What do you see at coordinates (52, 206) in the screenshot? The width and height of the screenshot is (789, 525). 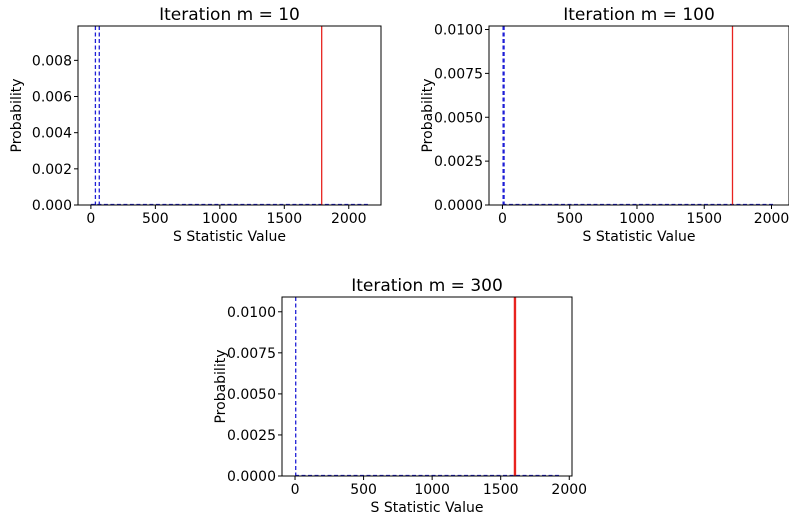 I see `y-tick-label: 0.000` at bounding box center [52, 206].